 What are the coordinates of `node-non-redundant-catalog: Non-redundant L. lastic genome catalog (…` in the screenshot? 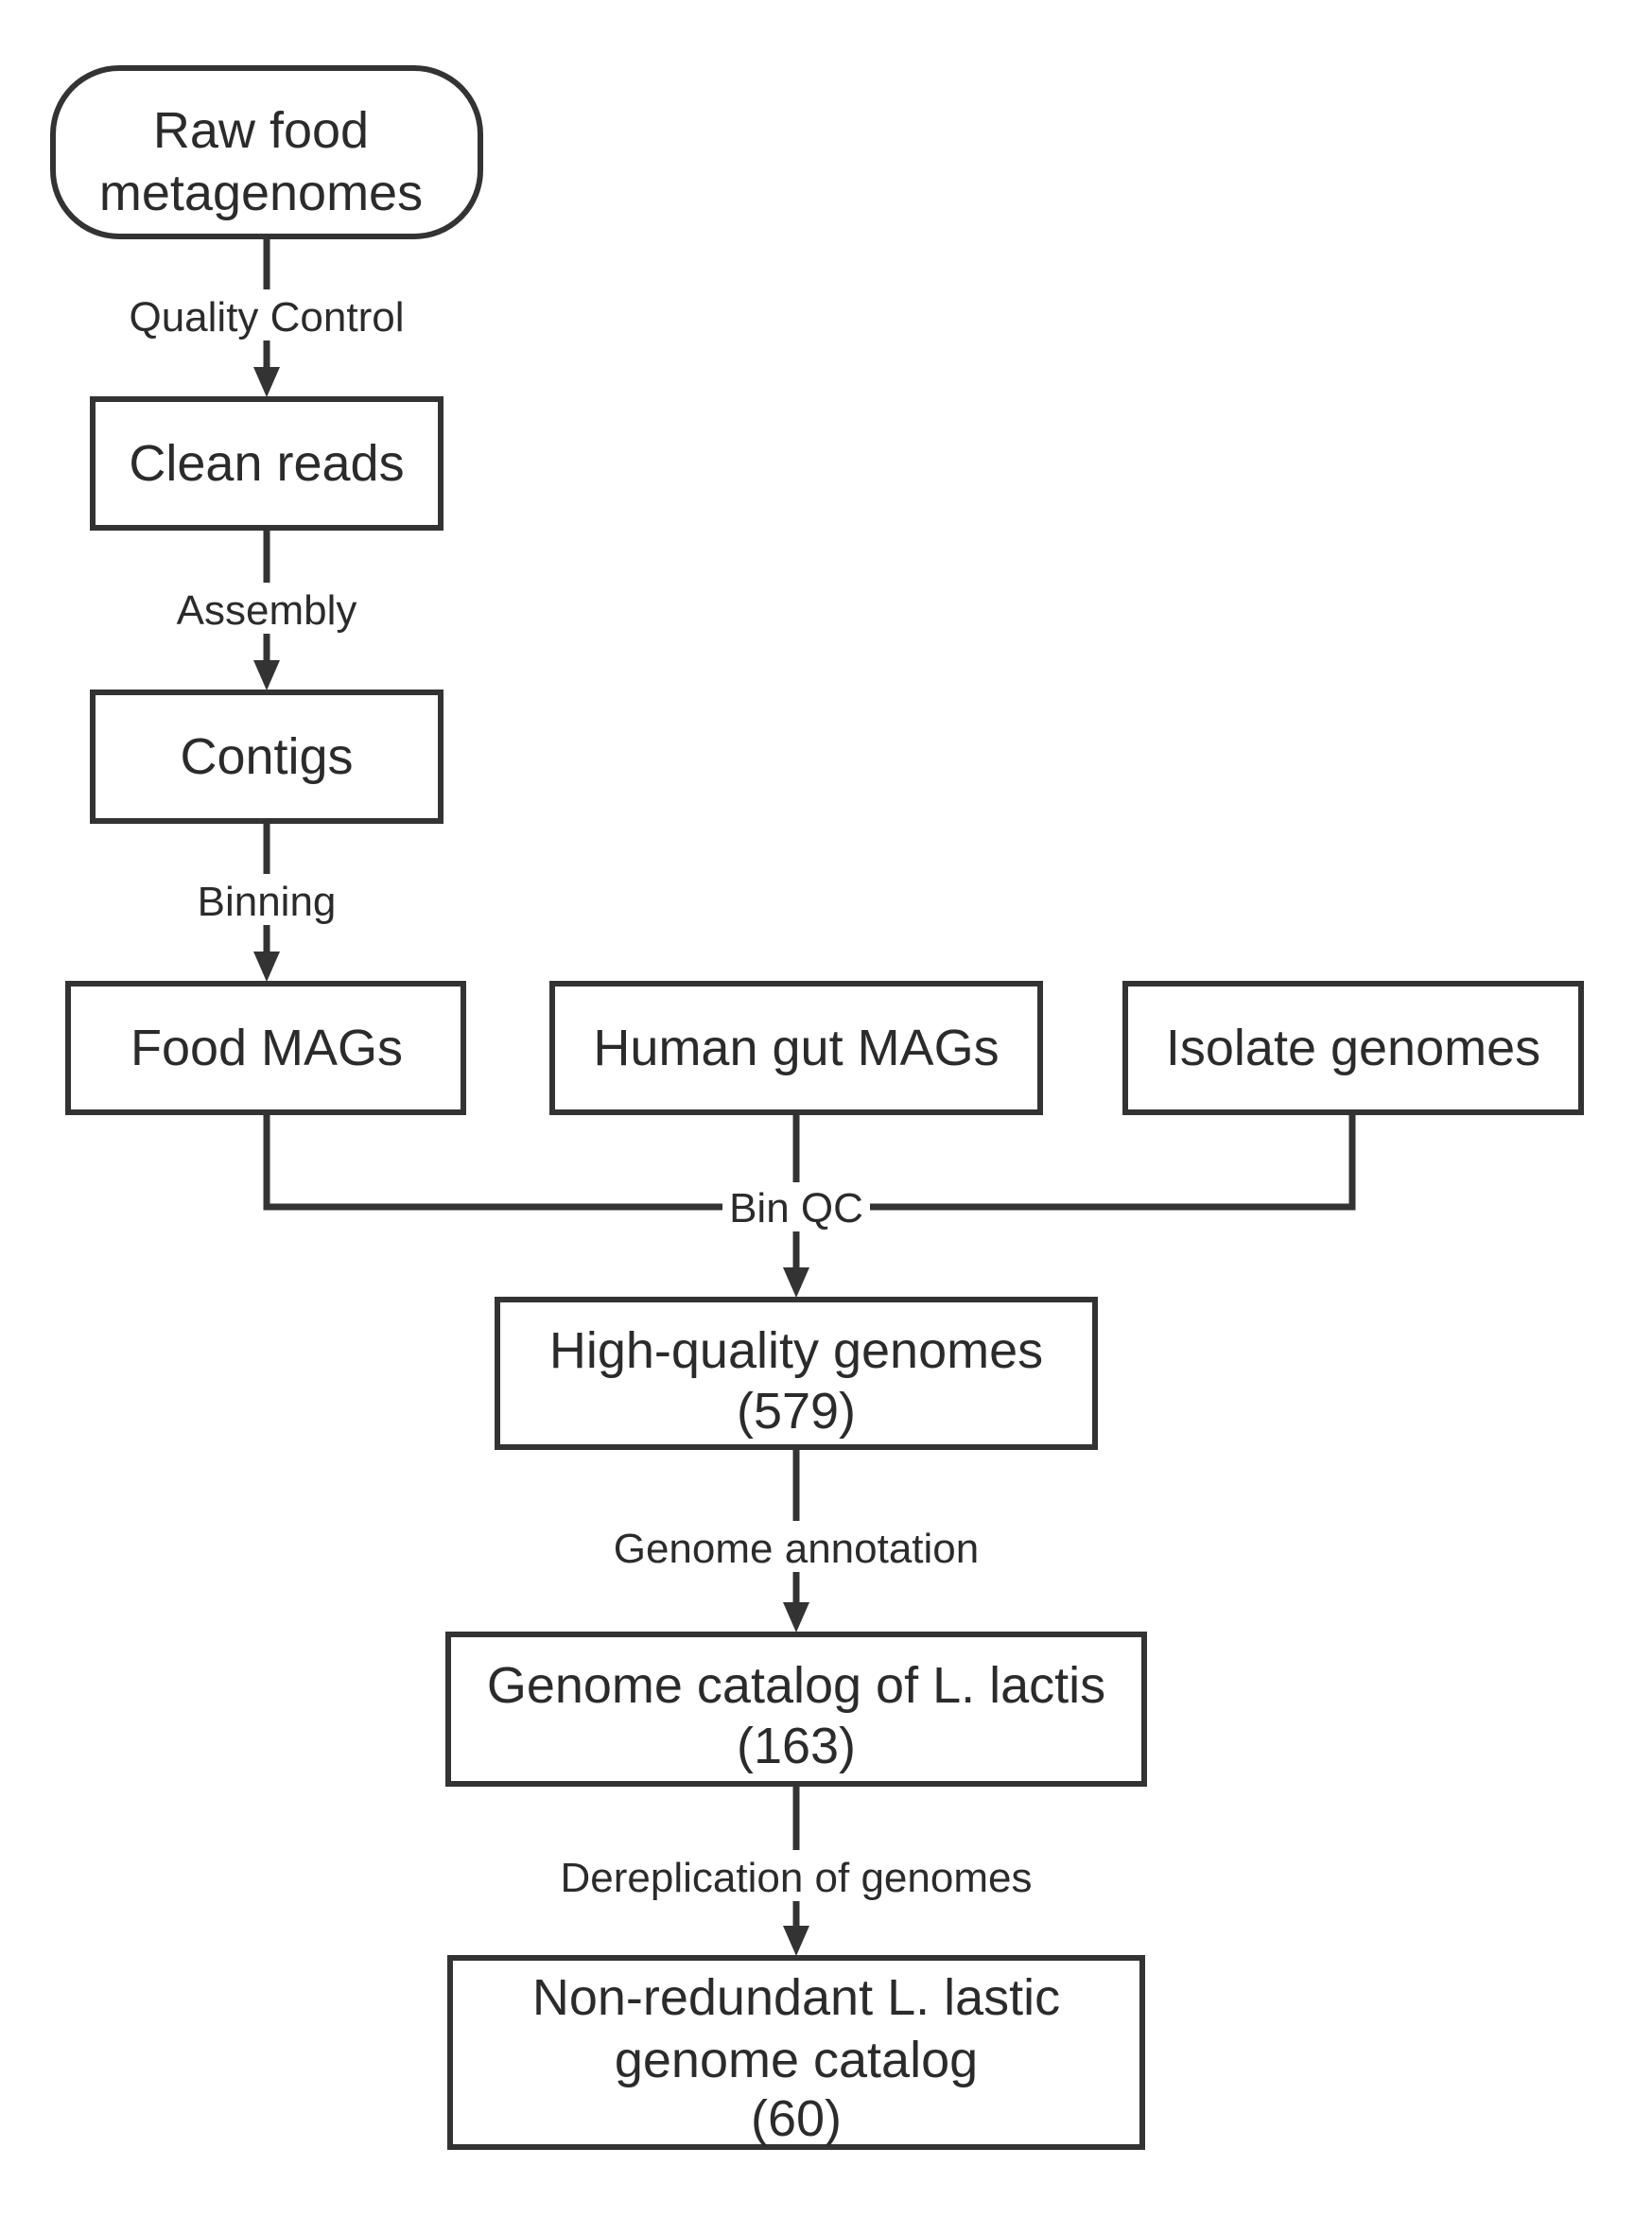 It's located at (796, 2052).